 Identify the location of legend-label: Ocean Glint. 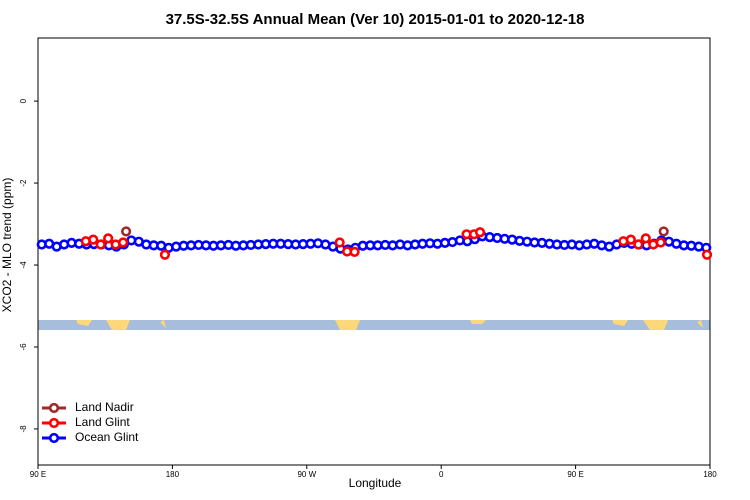
(107, 437).